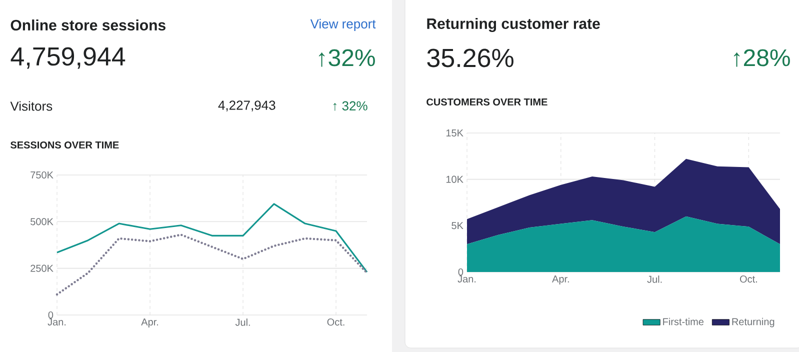 The width and height of the screenshot is (799, 352). What do you see at coordinates (753, 323) in the screenshot?
I see `legend-label: Returning` at bounding box center [753, 323].